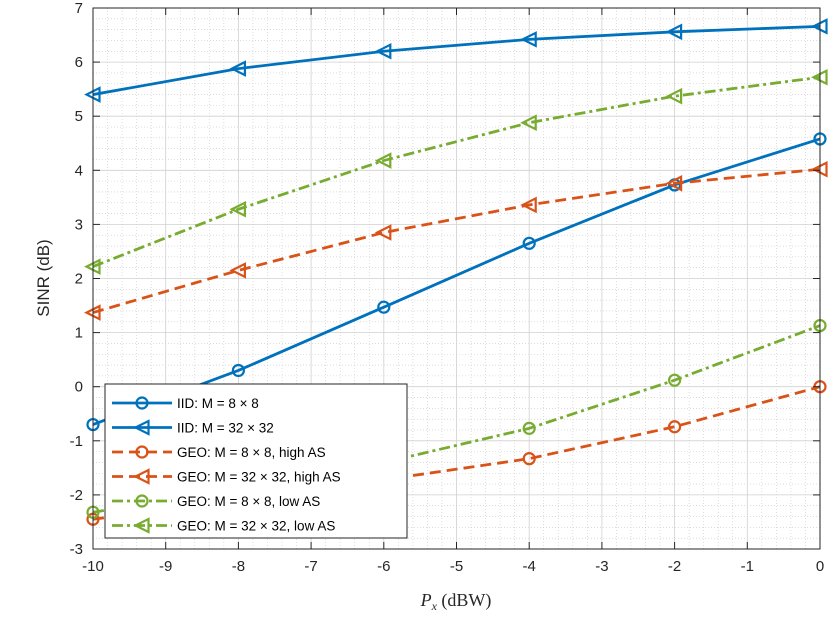 The image size is (830, 623). Describe the element at coordinates (79, 8) in the screenshot. I see `y-tick-label: 7` at that location.